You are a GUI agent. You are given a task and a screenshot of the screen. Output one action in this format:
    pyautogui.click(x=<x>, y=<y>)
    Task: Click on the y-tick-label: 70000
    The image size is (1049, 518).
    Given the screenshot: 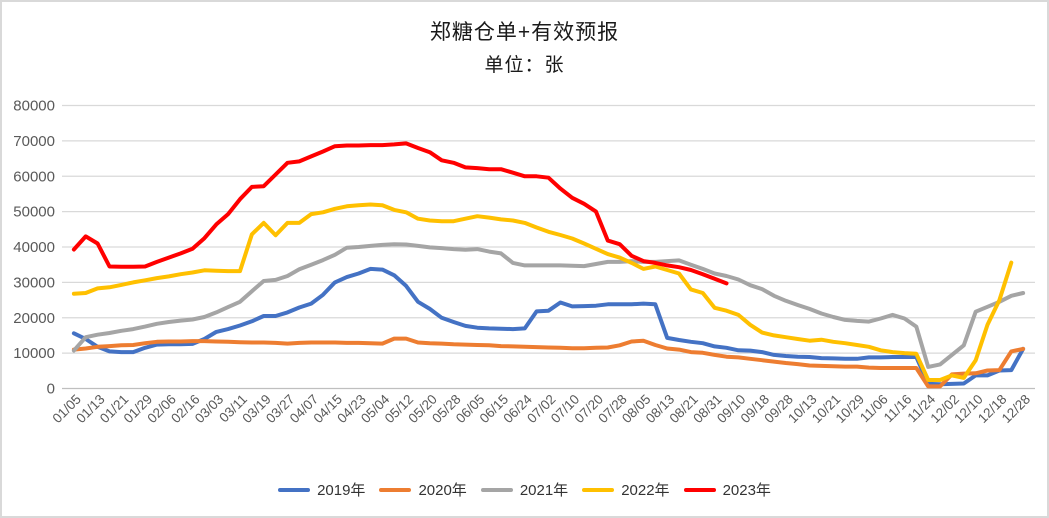 What is the action you would take?
    pyautogui.click(x=34, y=141)
    